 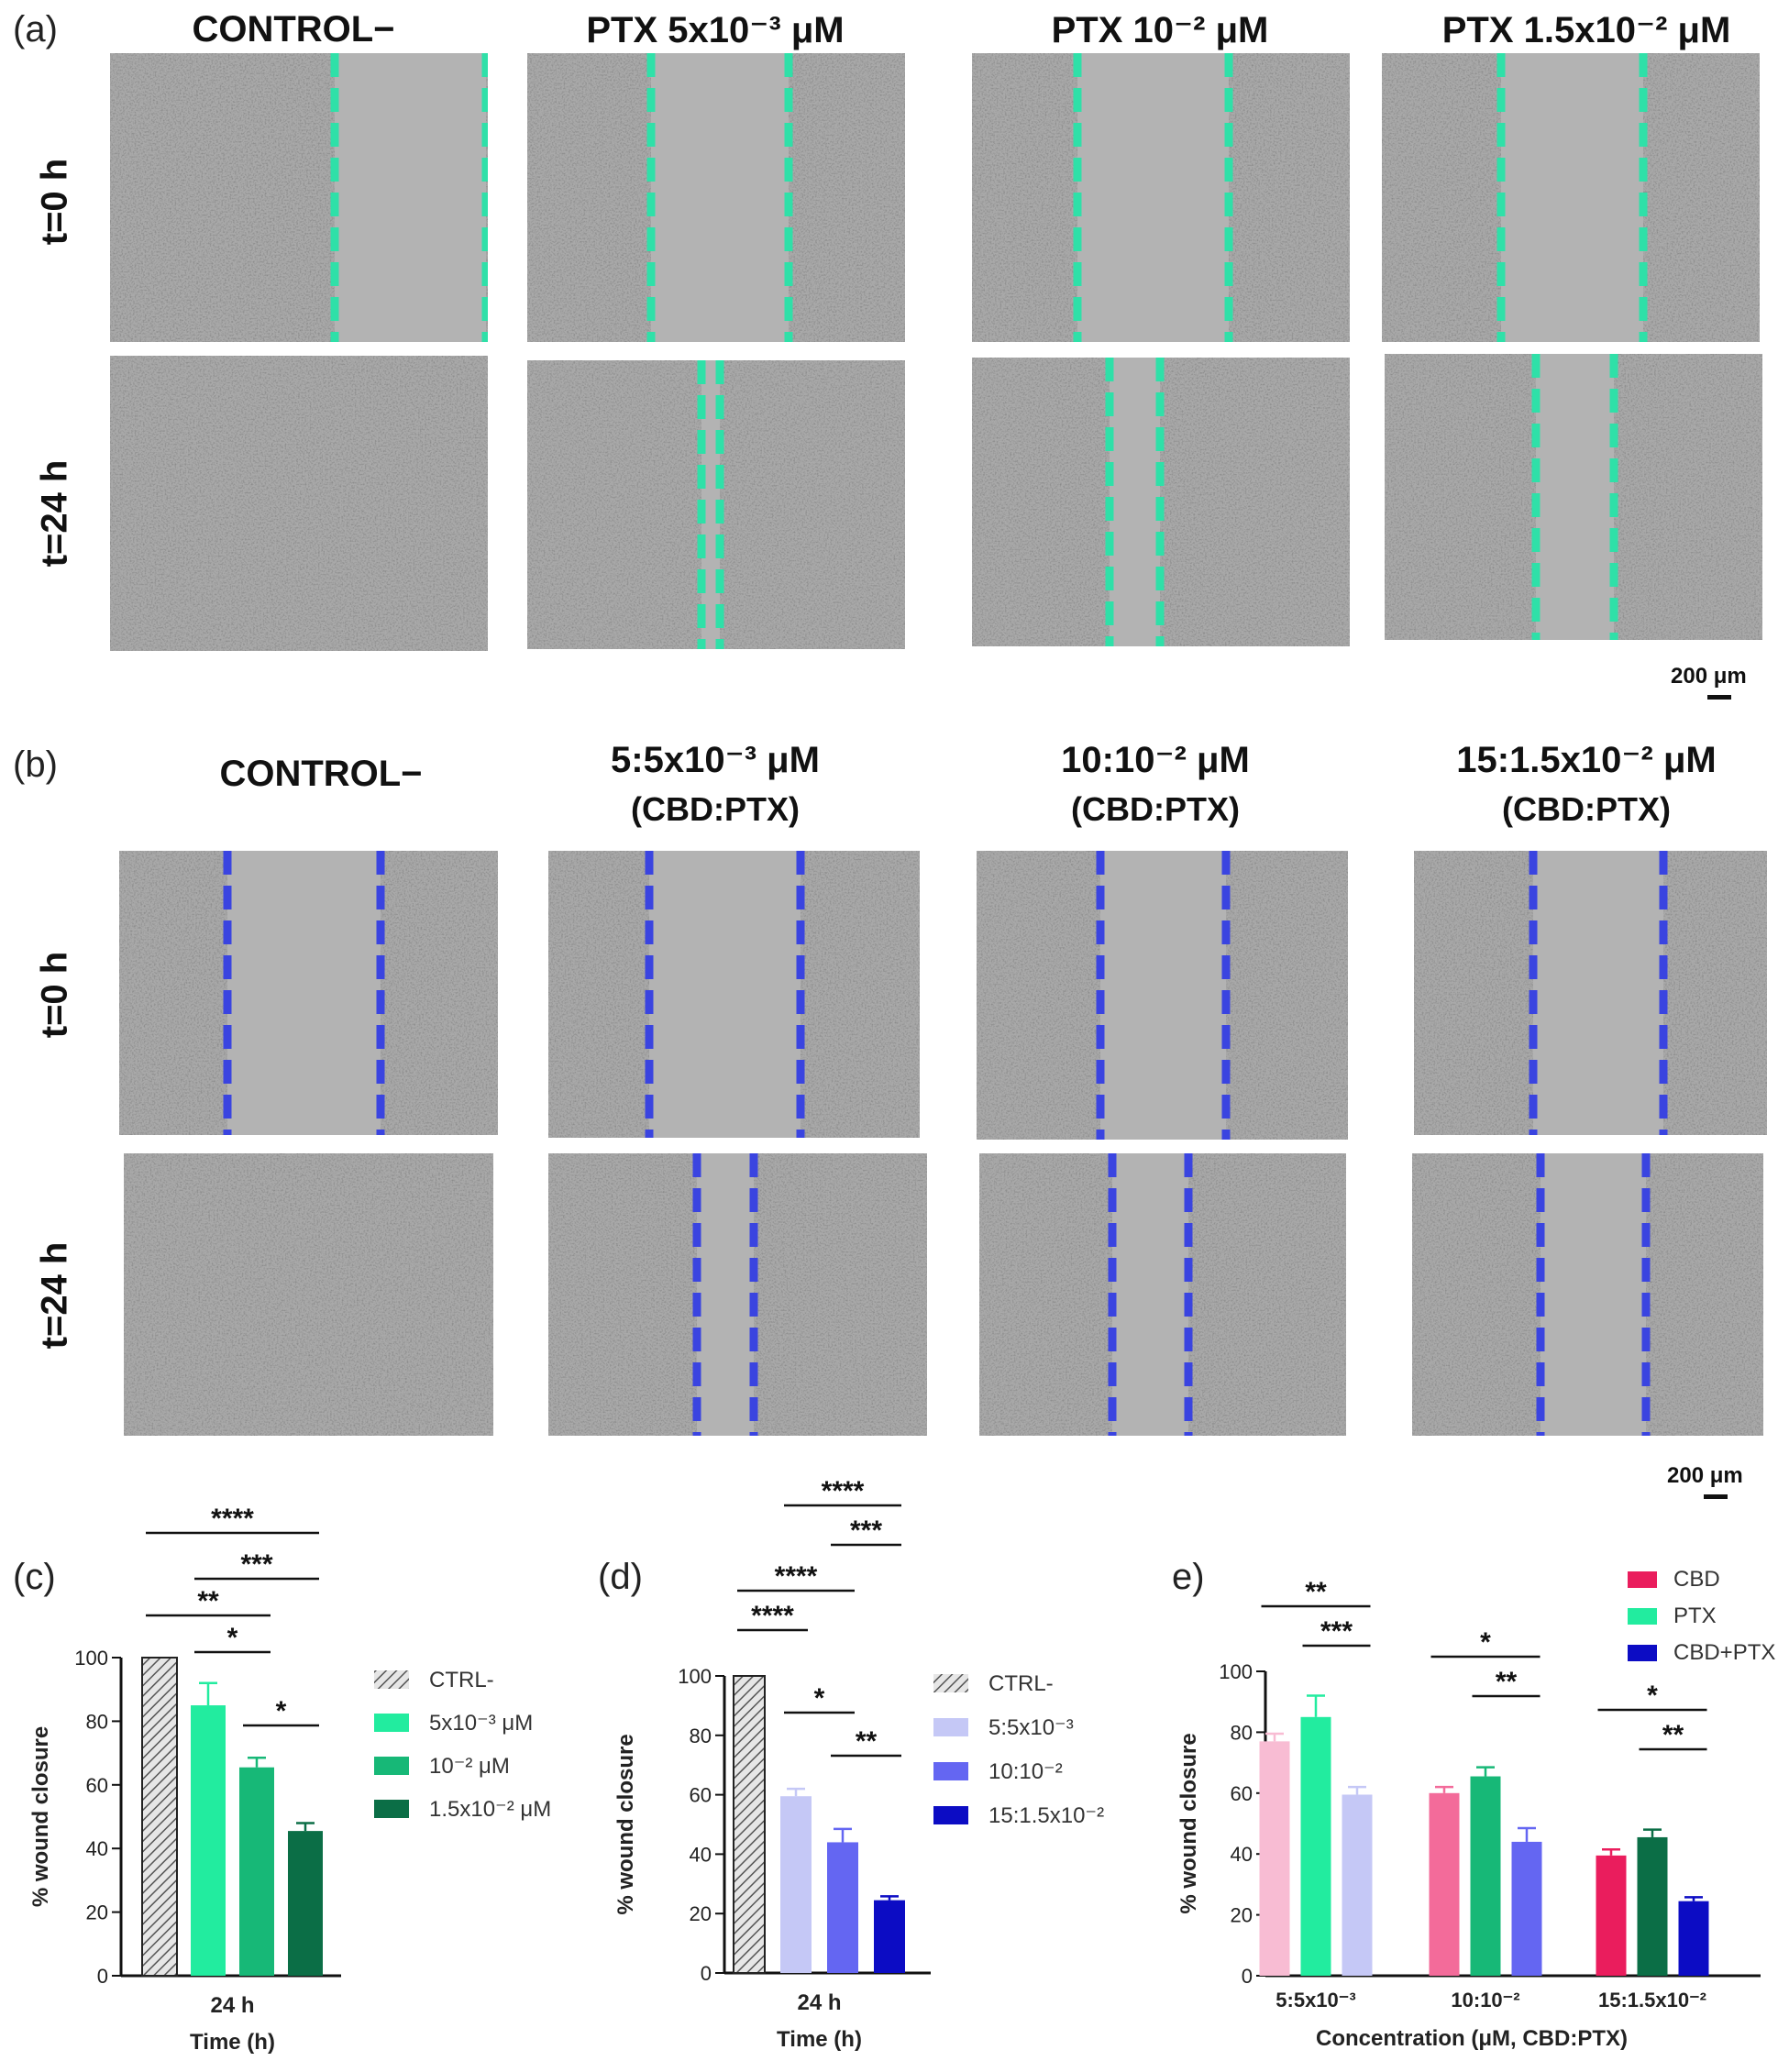 I want to click on panel-a-scale-bar, so click(x=1719, y=697).